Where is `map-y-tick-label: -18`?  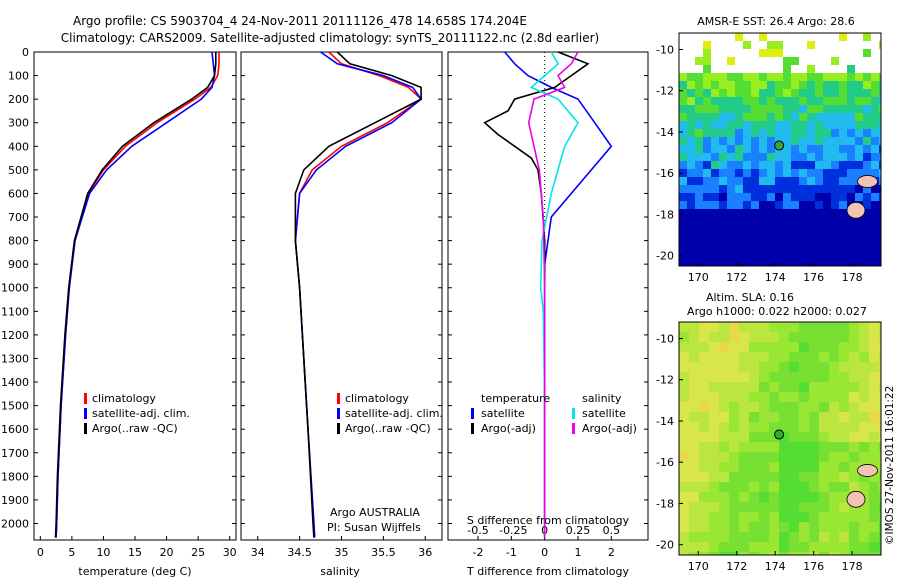
map-y-tick-label: -18 is located at coordinates (665, 503).